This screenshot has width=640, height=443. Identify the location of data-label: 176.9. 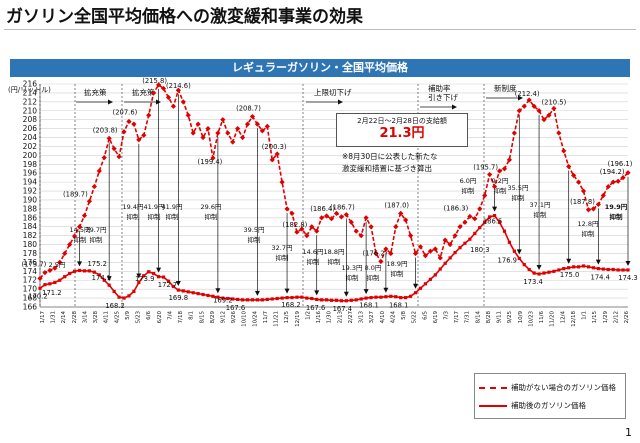
(507, 260).